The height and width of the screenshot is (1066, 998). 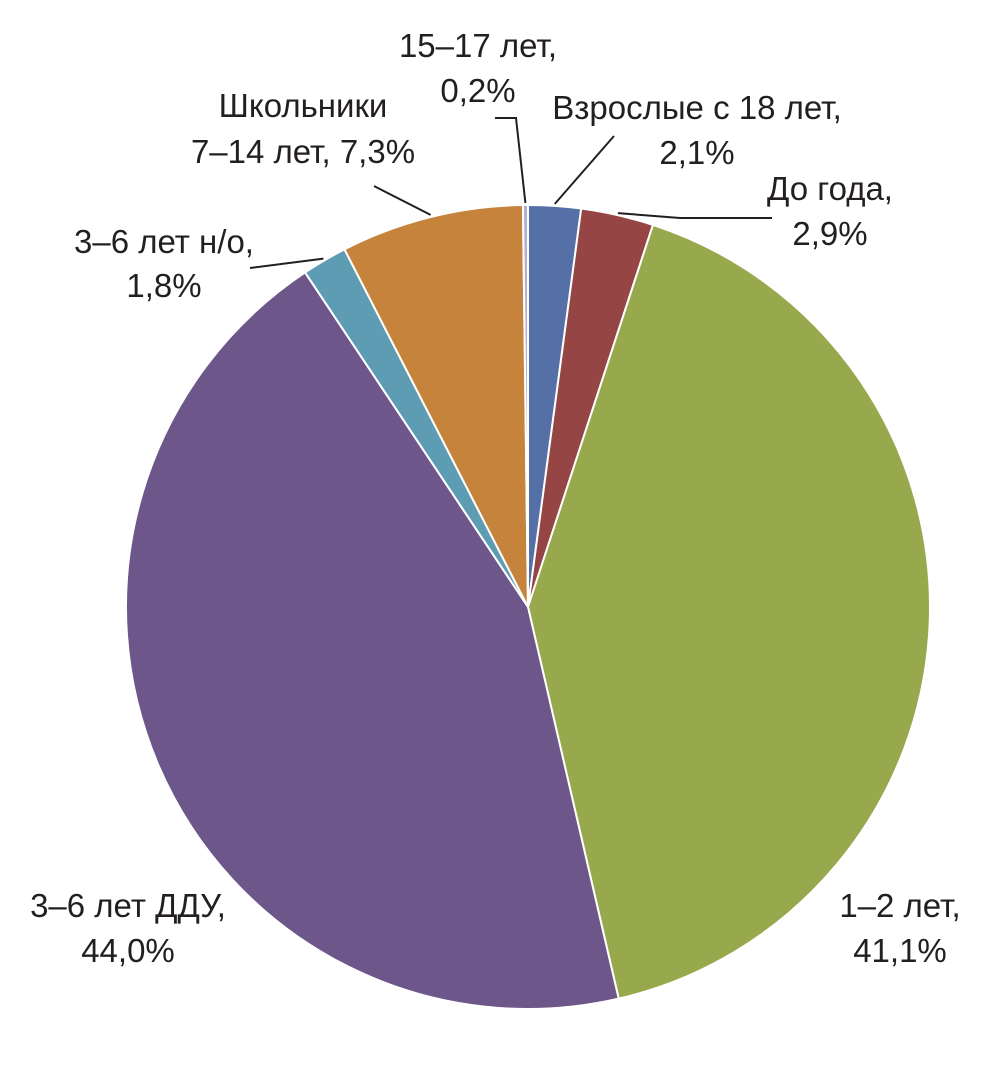 I want to click on label-15-17-line2: 0,2%, so click(x=477, y=90).